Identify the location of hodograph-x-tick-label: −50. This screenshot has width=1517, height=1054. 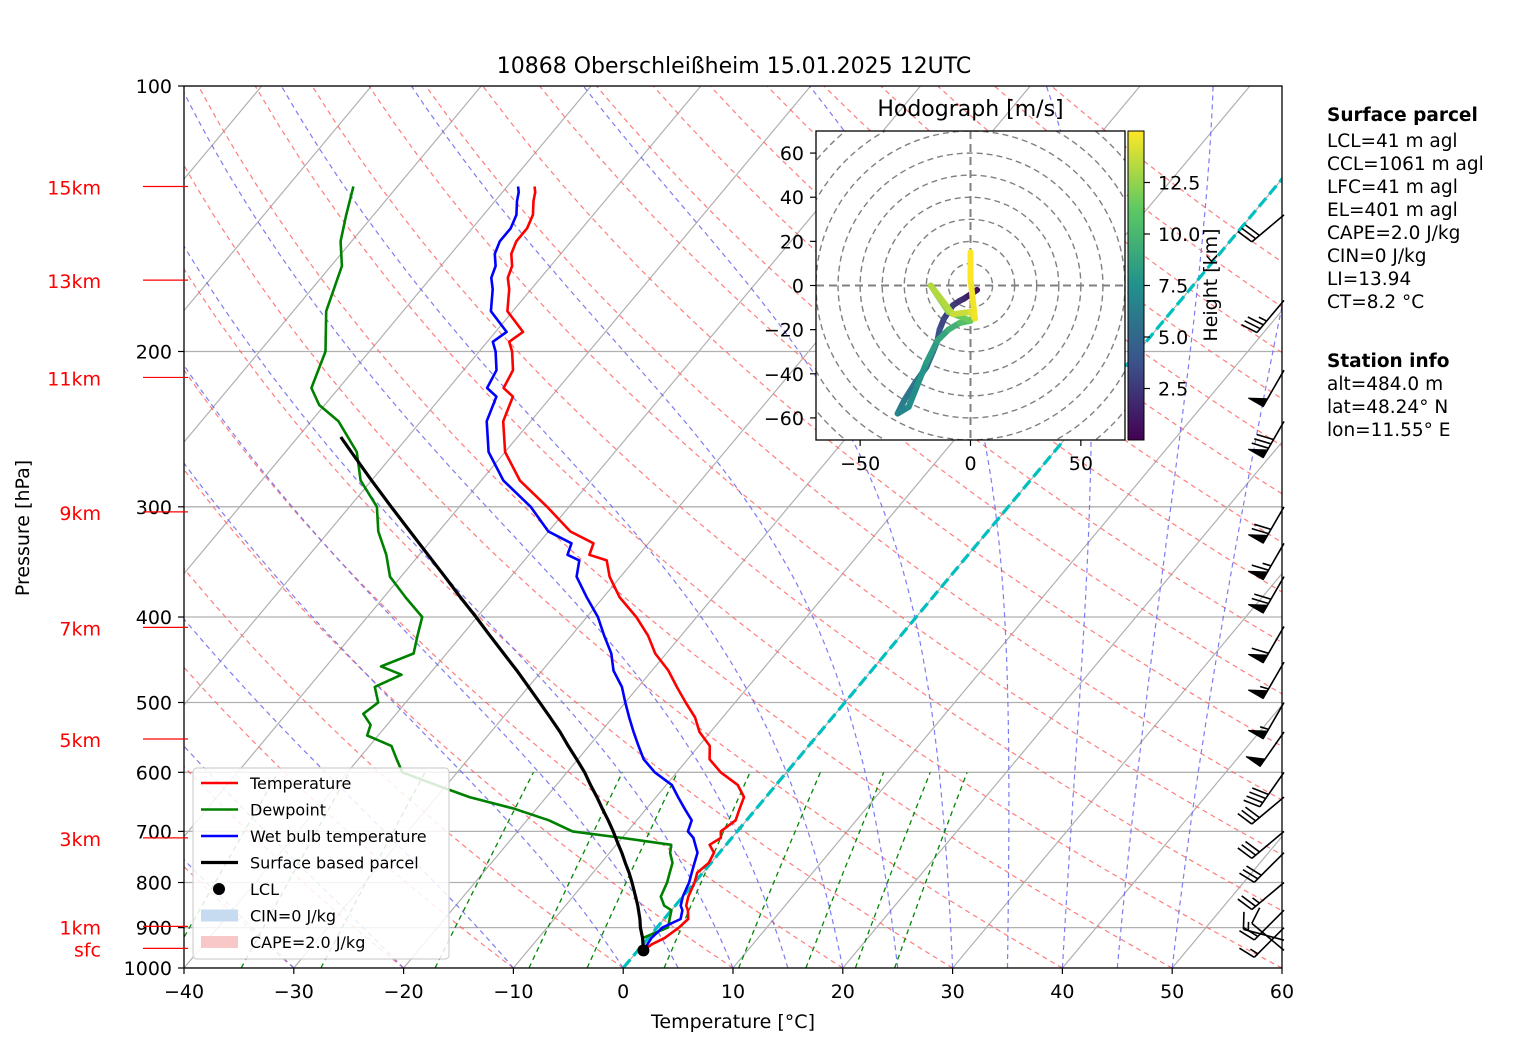
(860, 464).